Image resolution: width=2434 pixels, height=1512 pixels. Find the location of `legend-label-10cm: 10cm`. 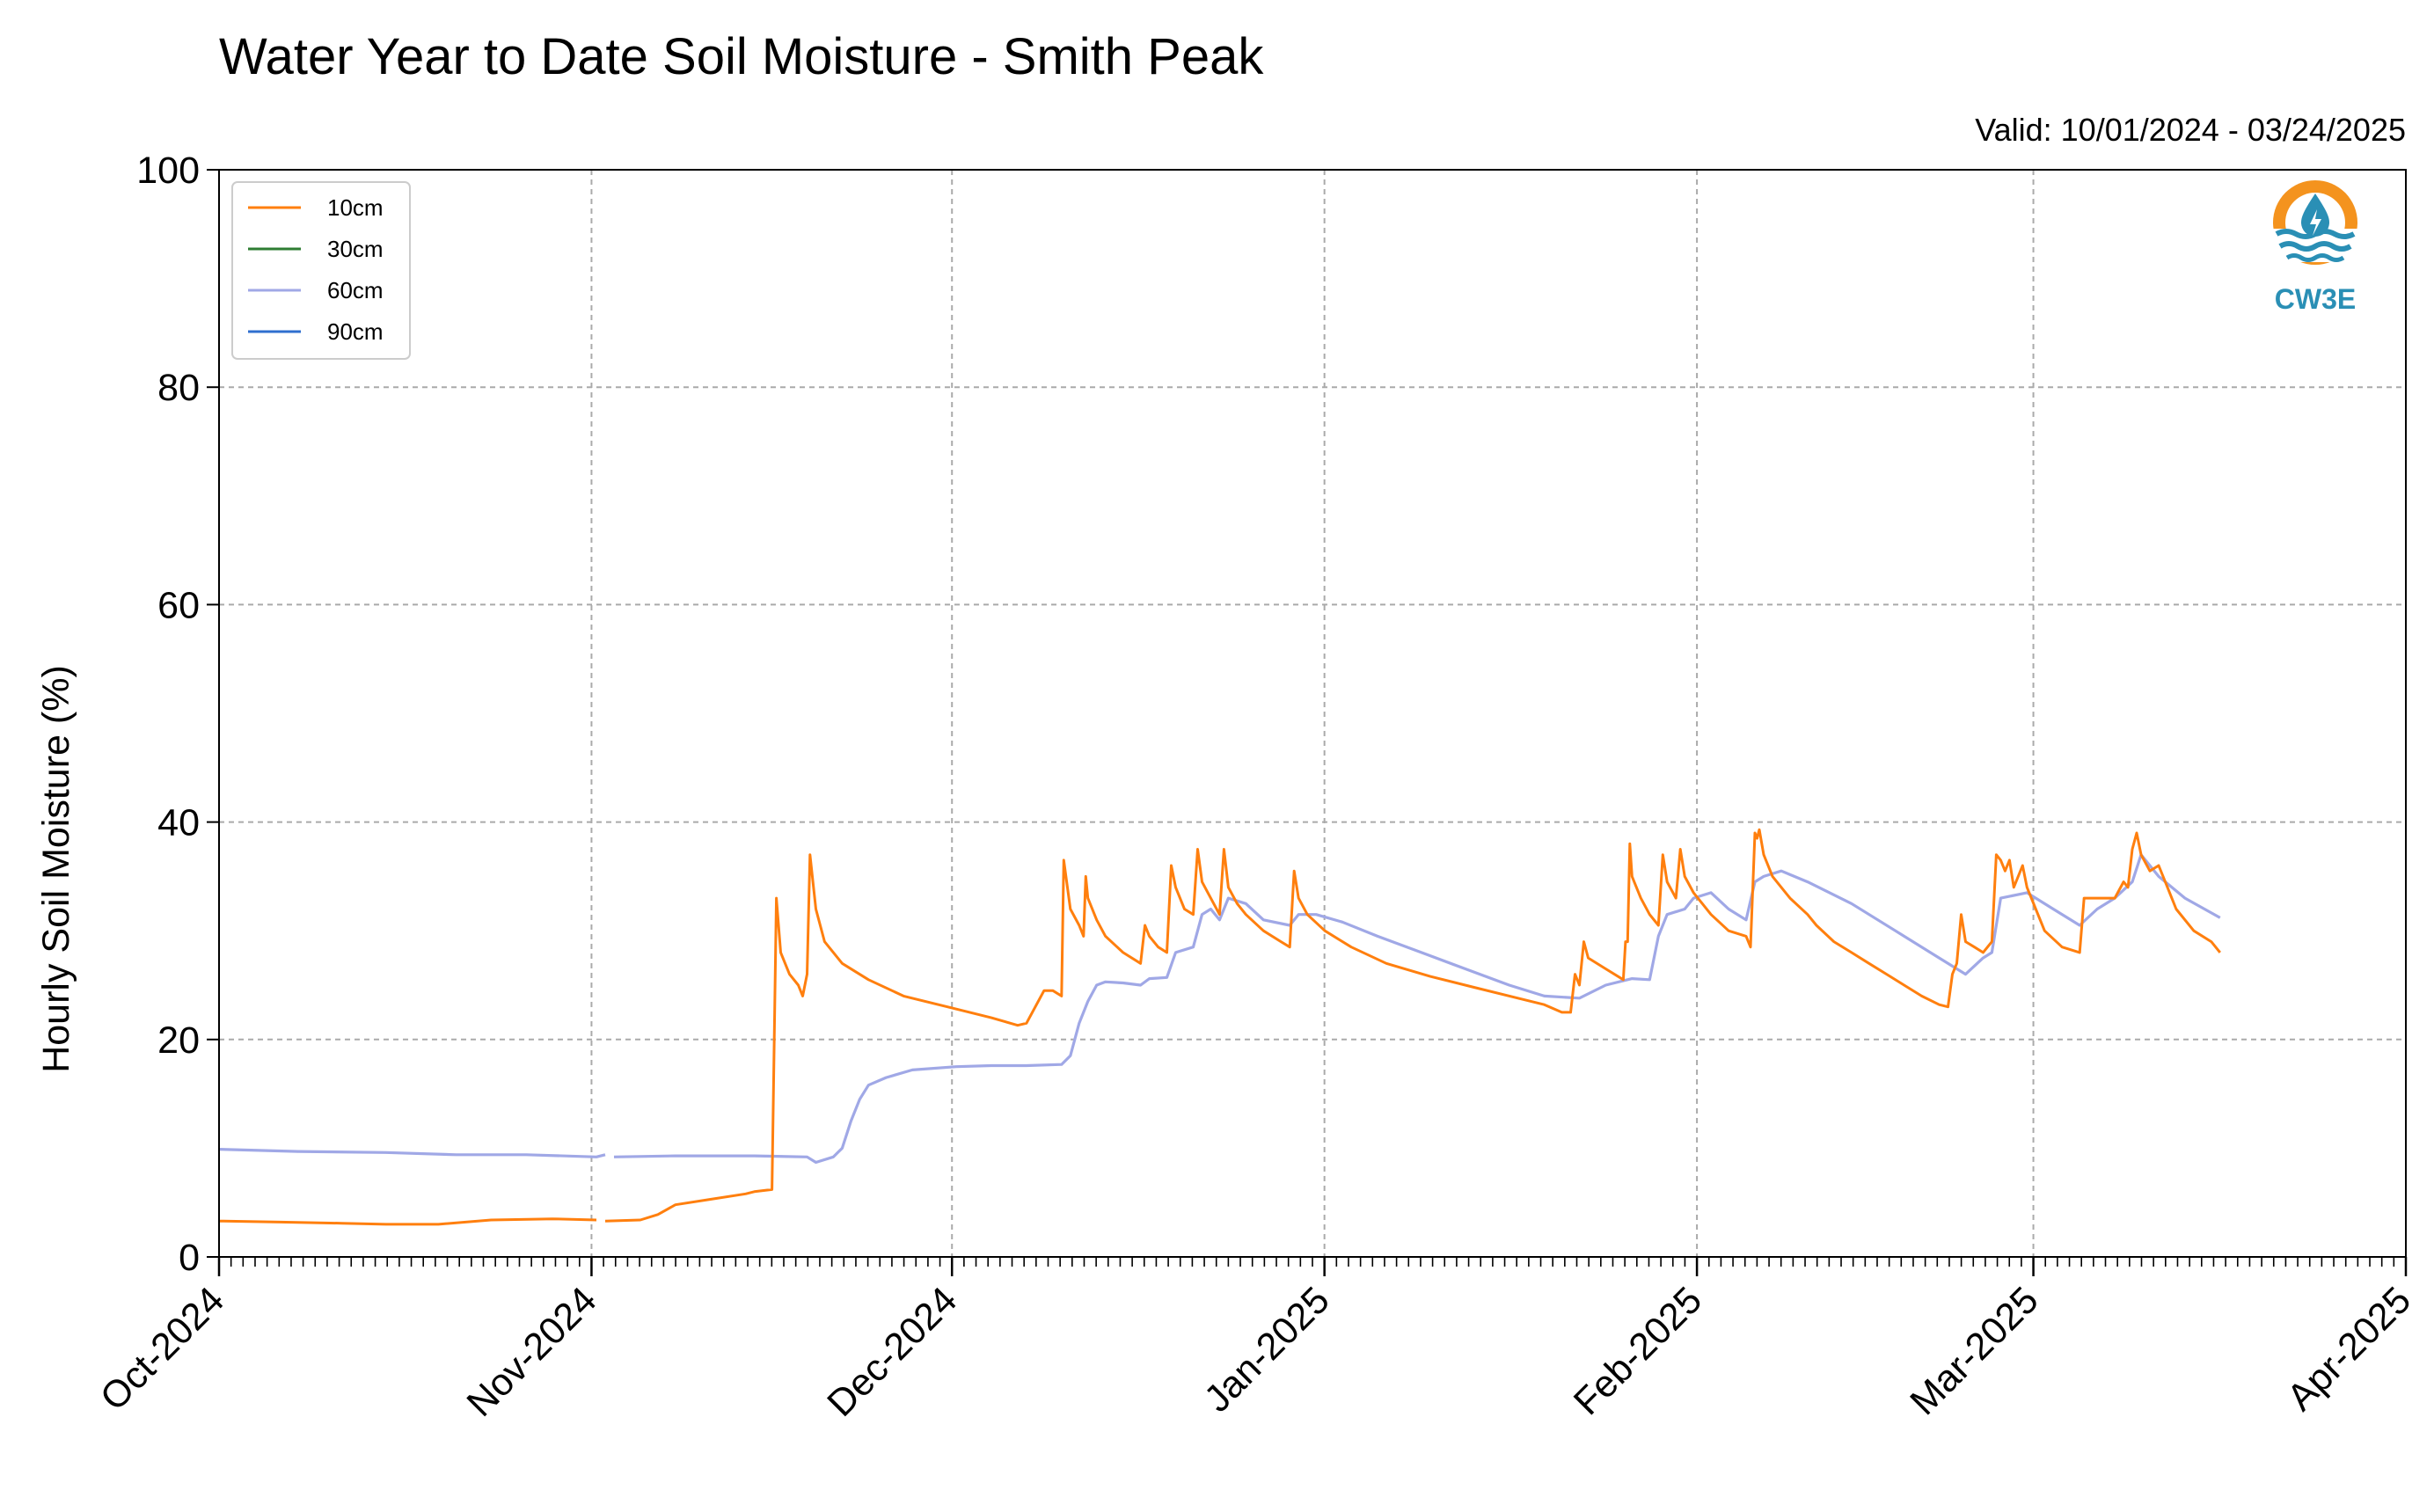

legend-label-10cm: 10cm is located at coordinates (355, 207).